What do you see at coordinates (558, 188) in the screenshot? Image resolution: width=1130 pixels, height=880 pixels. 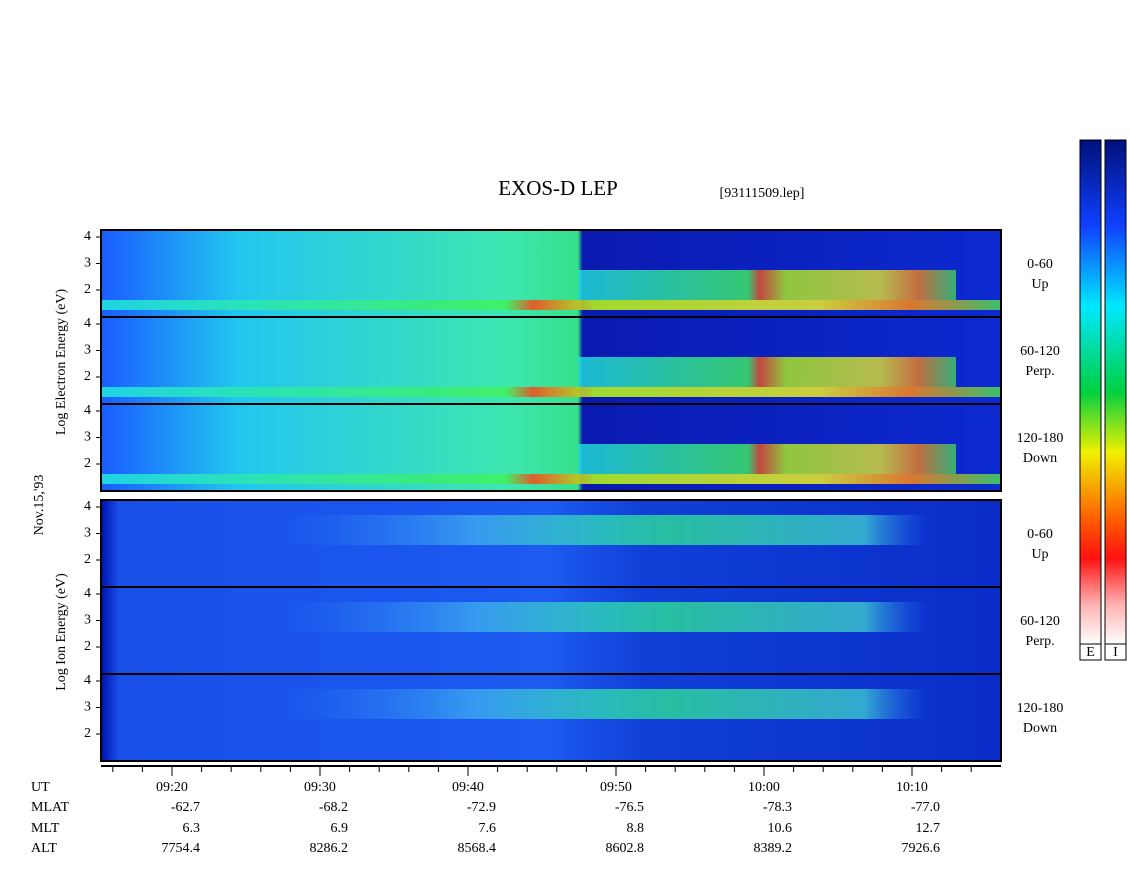 I see `title: EXOS-D LEP` at bounding box center [558, 188].